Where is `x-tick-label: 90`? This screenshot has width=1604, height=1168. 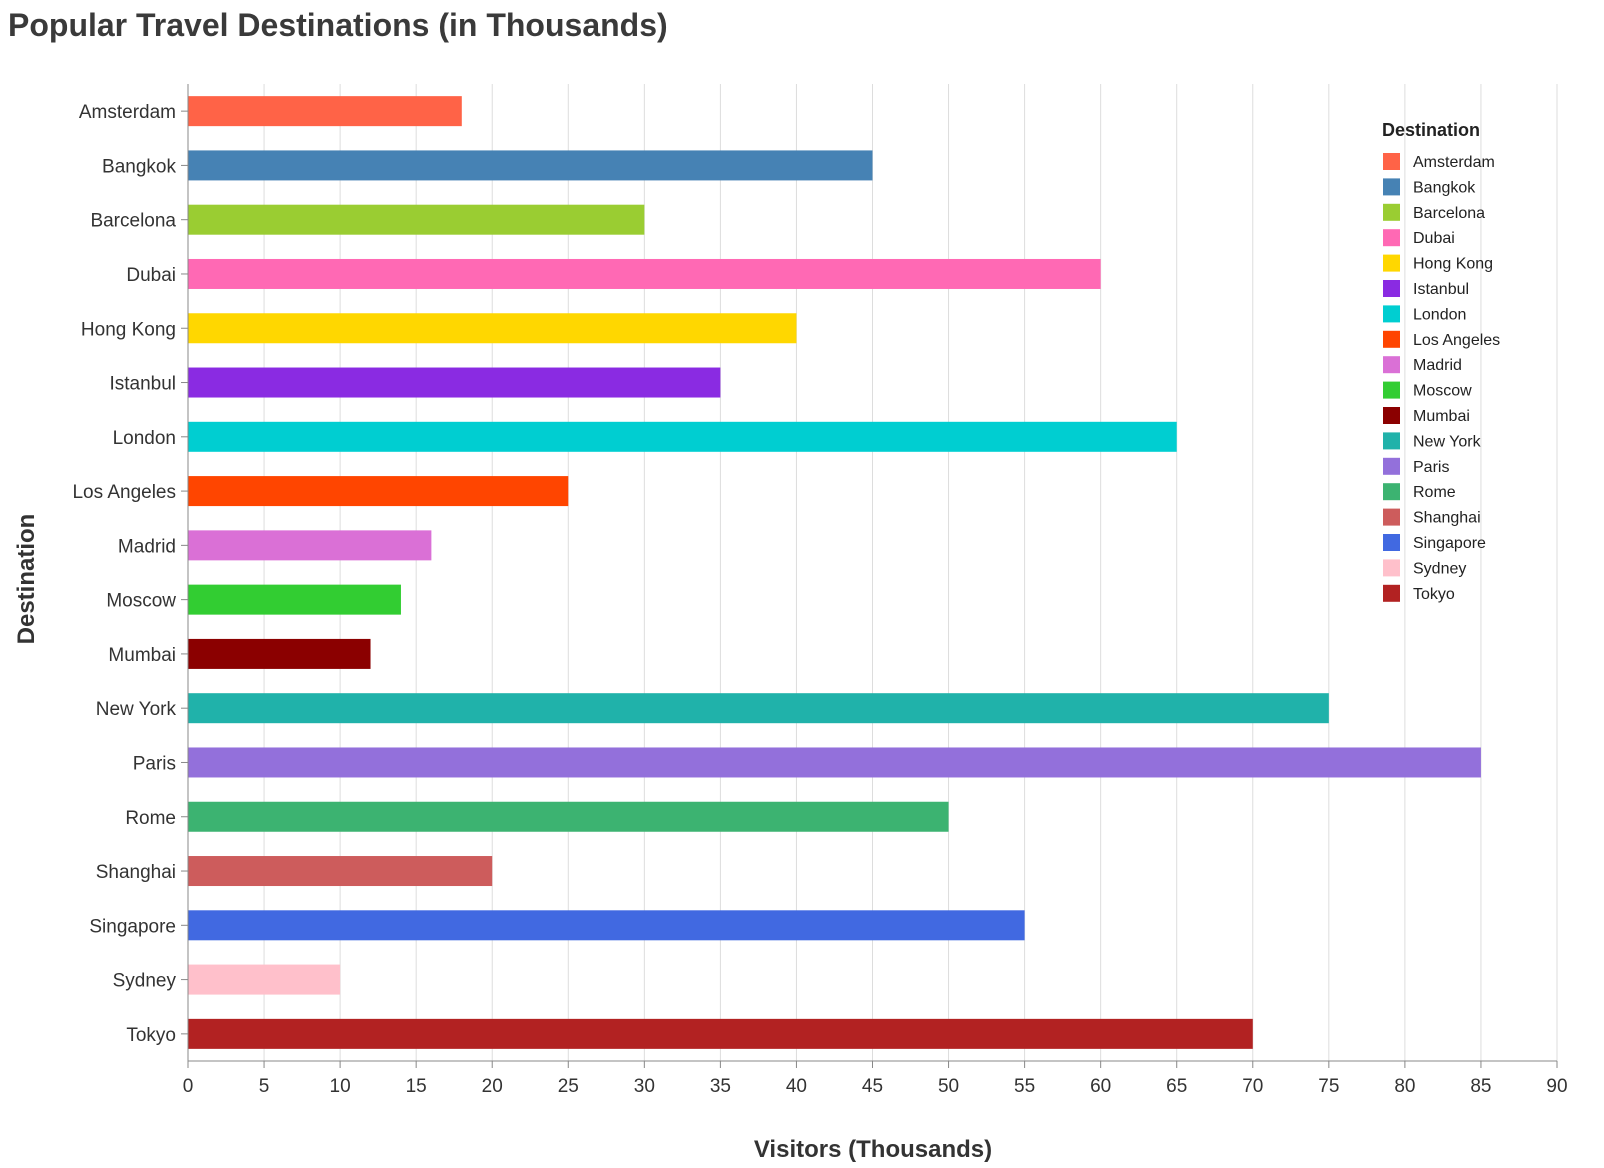
x-tick-label: 90 is located at coordinates (1556, 1086).